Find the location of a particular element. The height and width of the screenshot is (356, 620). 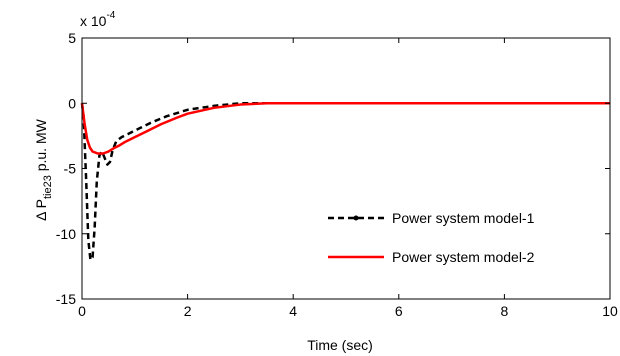

y-tick-label: 0 is located at coordinates (72, 103).